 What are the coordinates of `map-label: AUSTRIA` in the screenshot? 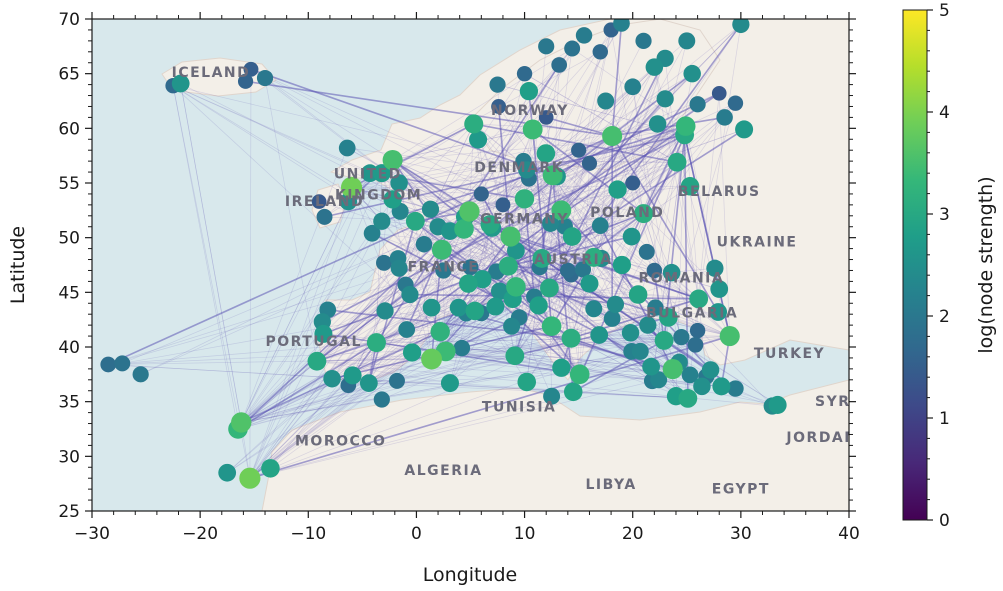 It's located at (573, 260).